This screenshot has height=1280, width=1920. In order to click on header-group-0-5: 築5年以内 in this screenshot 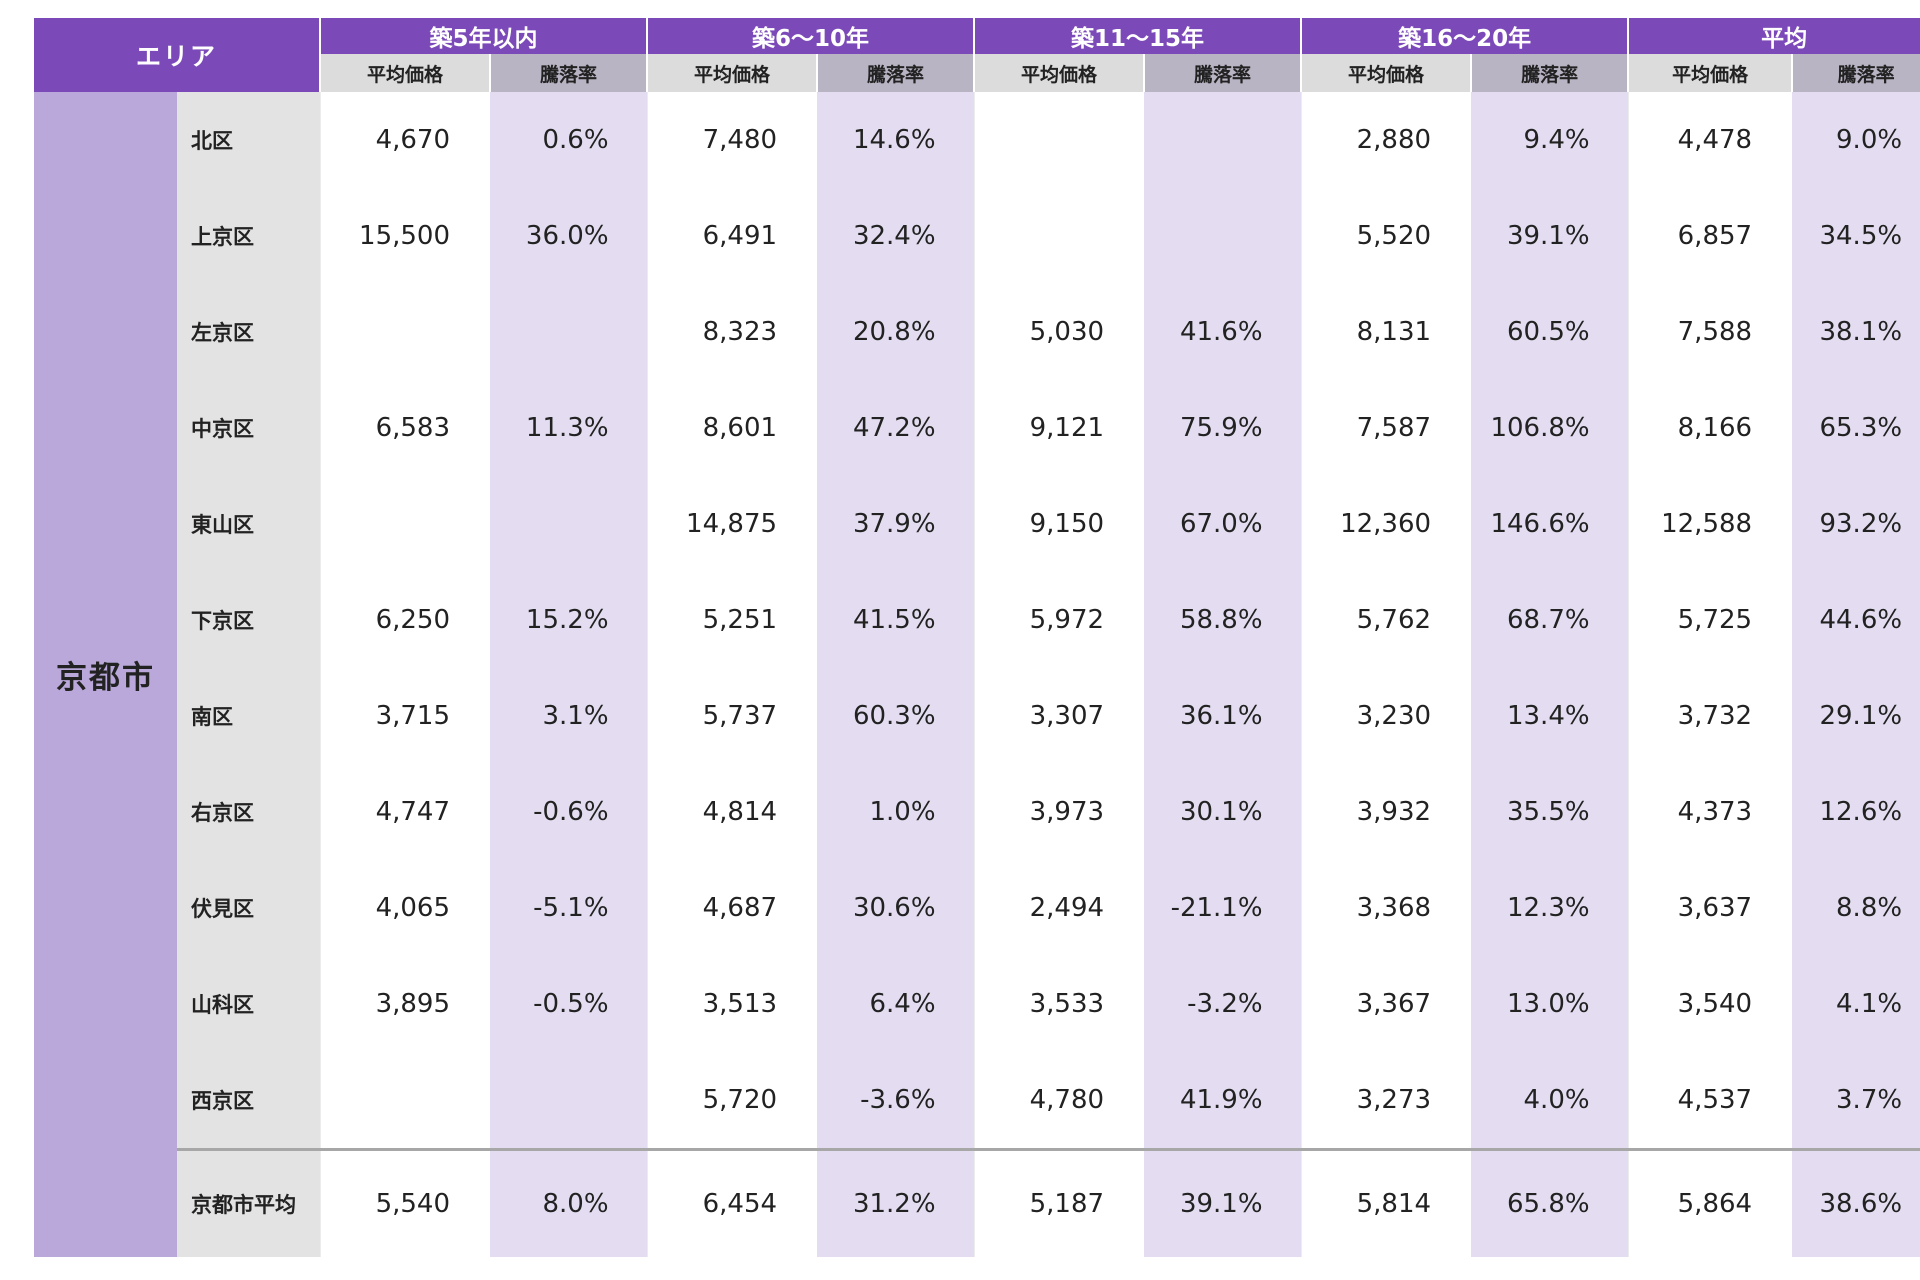, I will do `click(484, 36)`.